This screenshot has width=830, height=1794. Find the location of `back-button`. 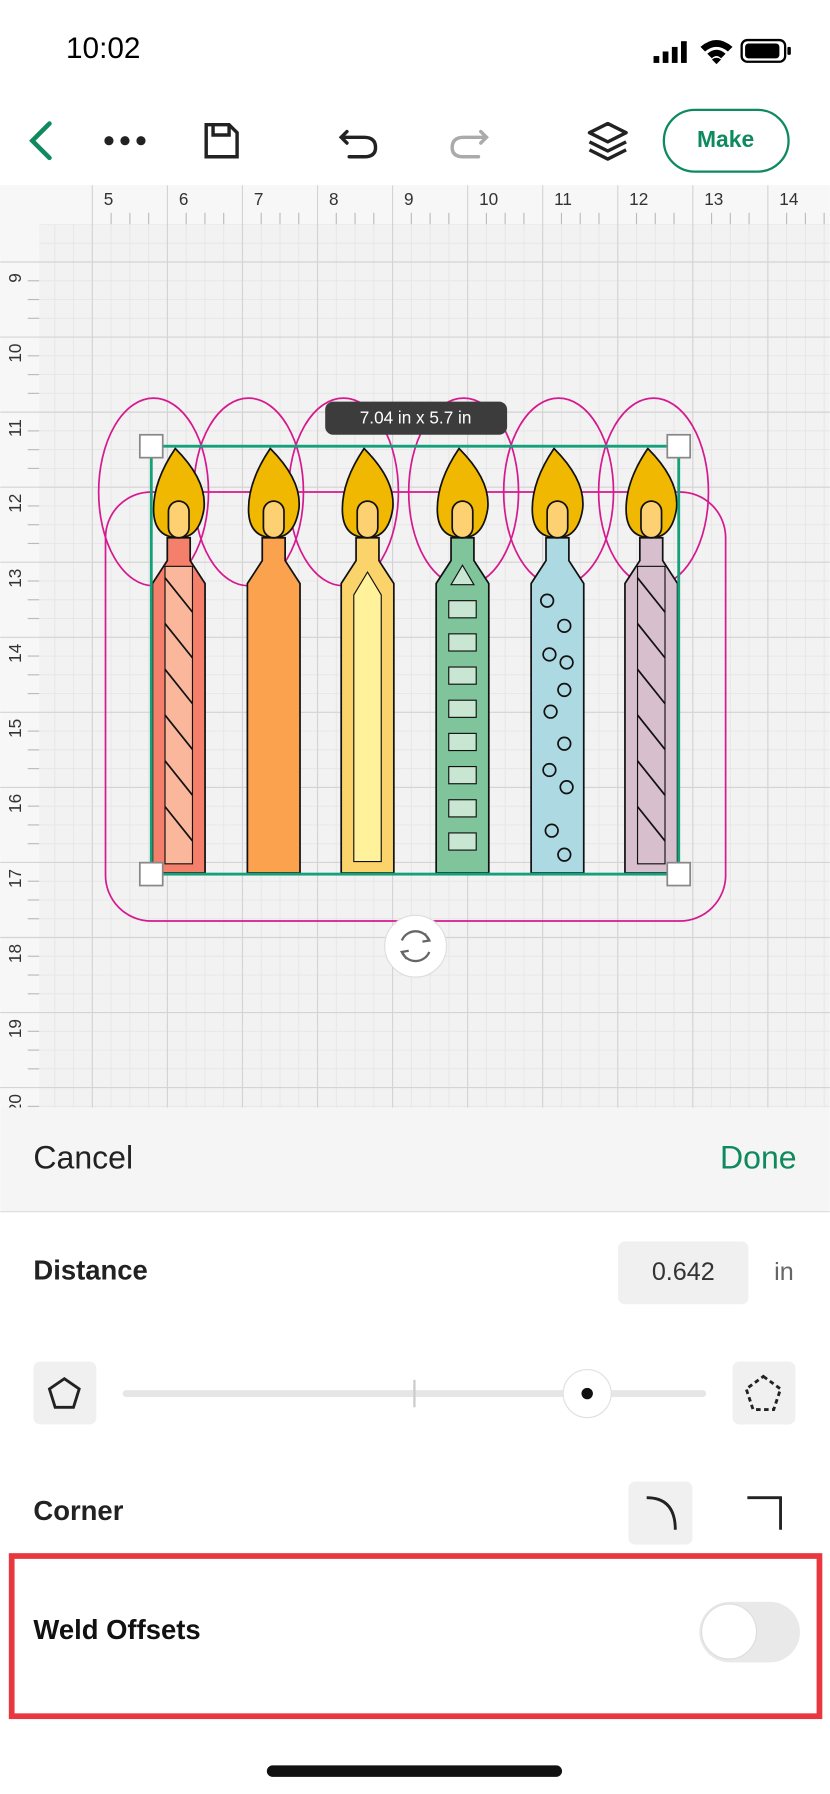

back-button is located at coordinates (40, 141).